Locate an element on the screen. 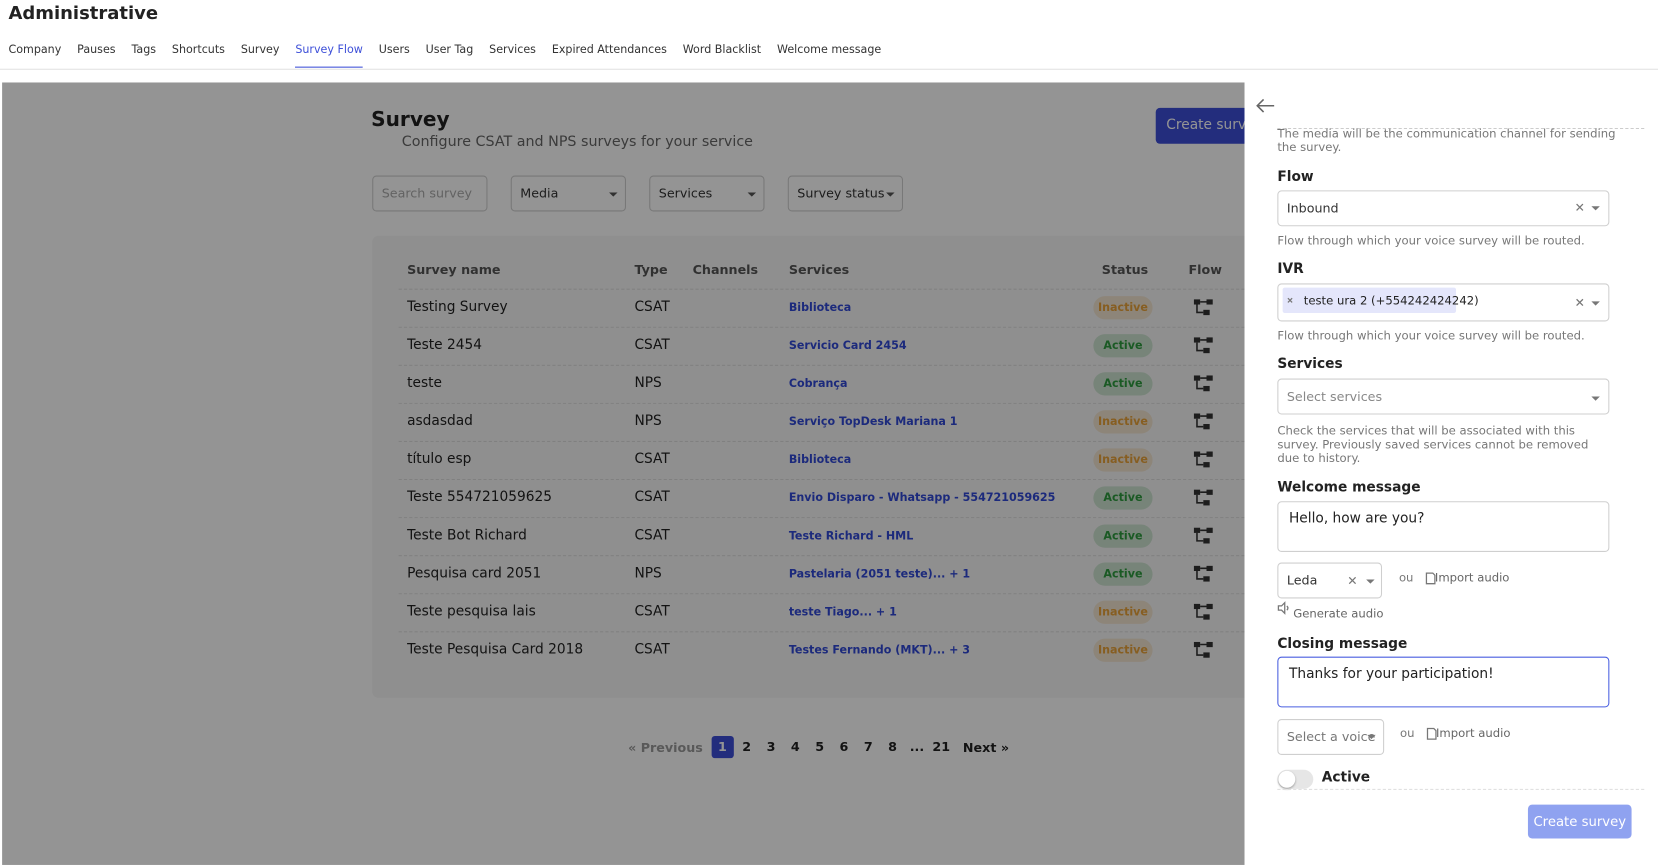 Image resolution: width=1658 pixels, height=865 pixels. field-label: IVR is located at coordinates (1290, 269).